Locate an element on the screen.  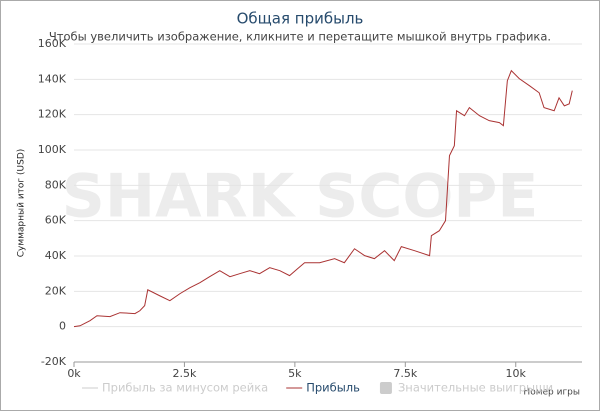
x-tick-label: 2.5k is located at coordinates (184, 373).